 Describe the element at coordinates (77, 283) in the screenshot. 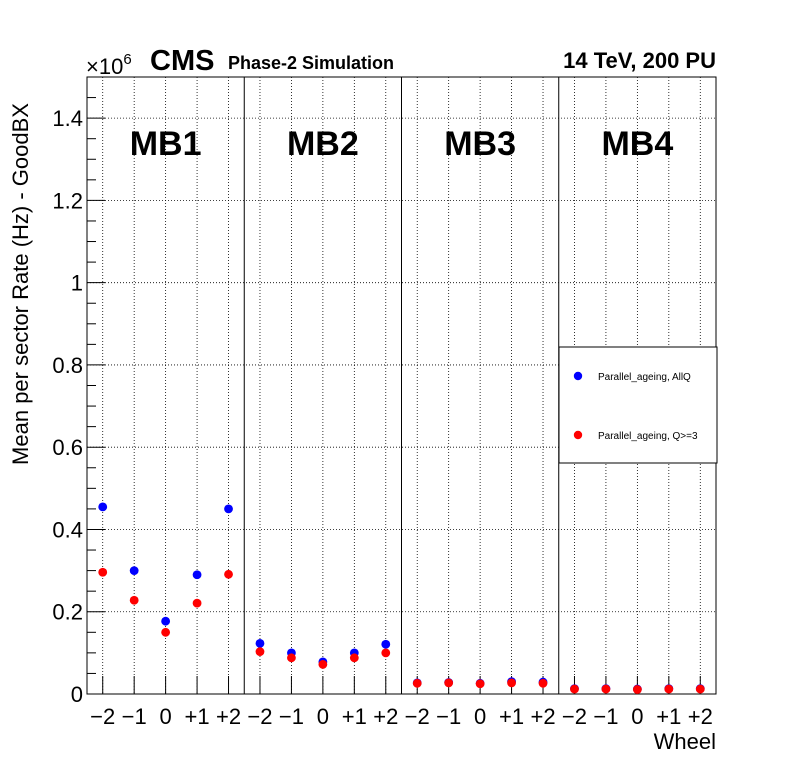

I see `y-tick-label: 1` at that location.